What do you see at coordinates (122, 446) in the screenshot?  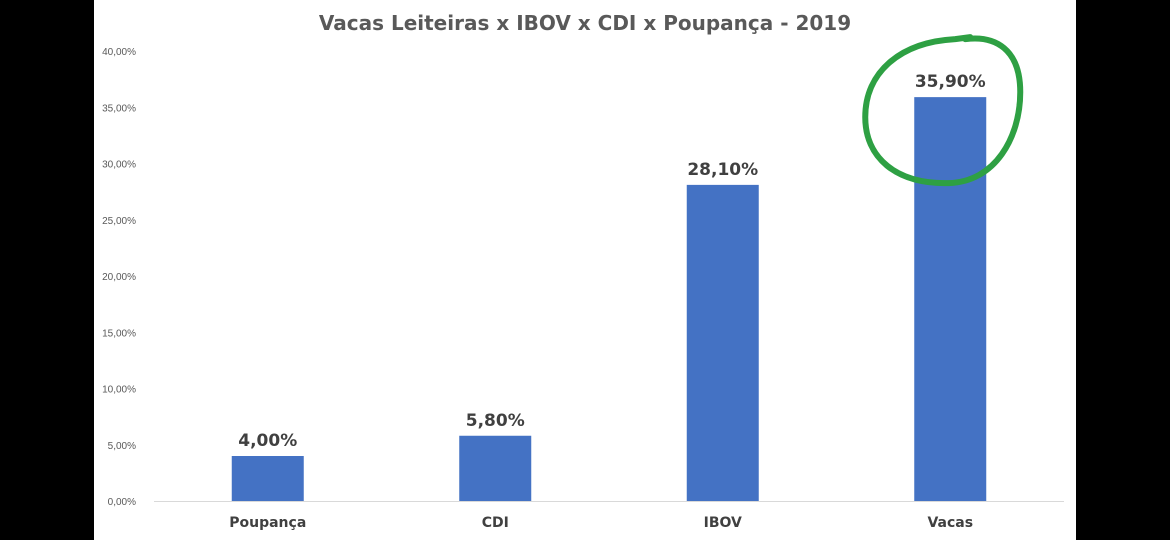 I see `y-tick-label: 5,00%` at bounding box center [122, 446].